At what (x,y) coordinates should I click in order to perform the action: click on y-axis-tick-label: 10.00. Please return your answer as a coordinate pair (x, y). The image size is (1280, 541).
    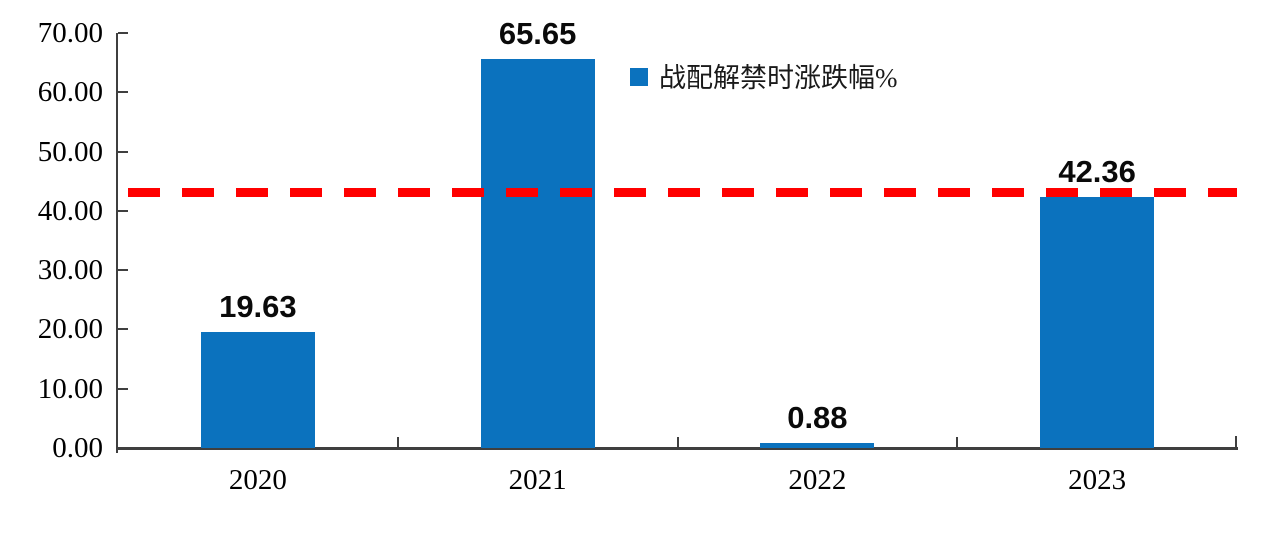
    Looking at the image, I should click on (70, 388).